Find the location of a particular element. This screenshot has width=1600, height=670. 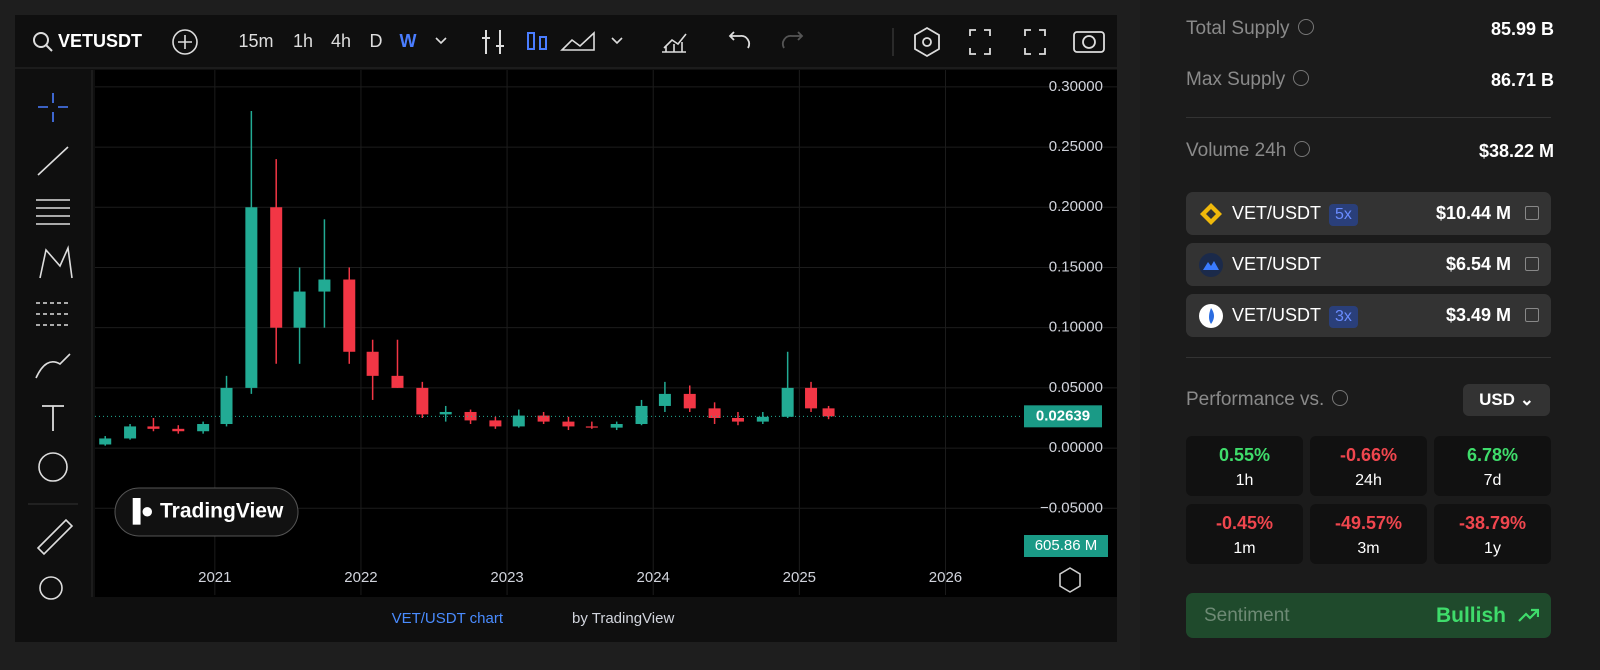

stat-value: 86.71 B is located at coordinates (1522, 80).